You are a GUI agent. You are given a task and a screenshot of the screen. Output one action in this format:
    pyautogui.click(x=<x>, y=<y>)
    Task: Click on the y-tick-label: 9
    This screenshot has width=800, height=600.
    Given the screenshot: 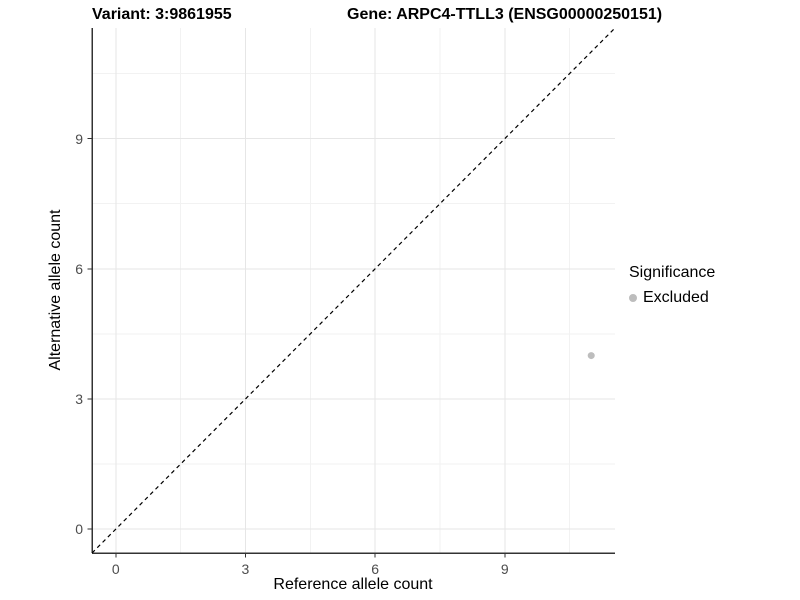 What is the action you would take?
    pyautogui.click(x=79, y=138)
    